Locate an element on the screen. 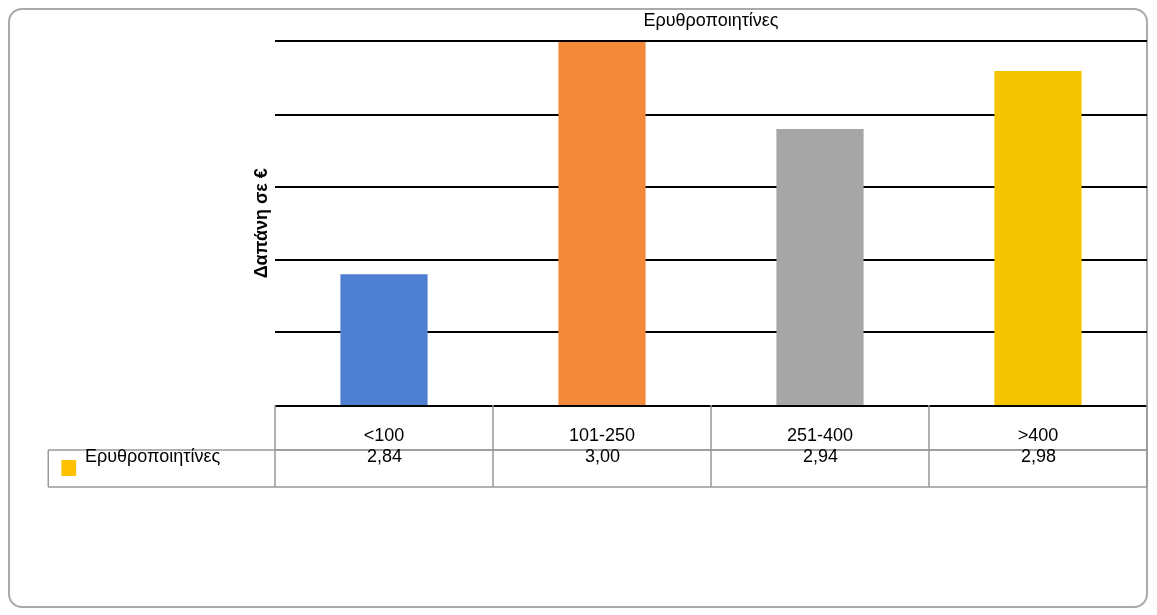 The width and height of the screenshot is (1157, 615). data-label: 3,00 is located at coordinates (603, 456).